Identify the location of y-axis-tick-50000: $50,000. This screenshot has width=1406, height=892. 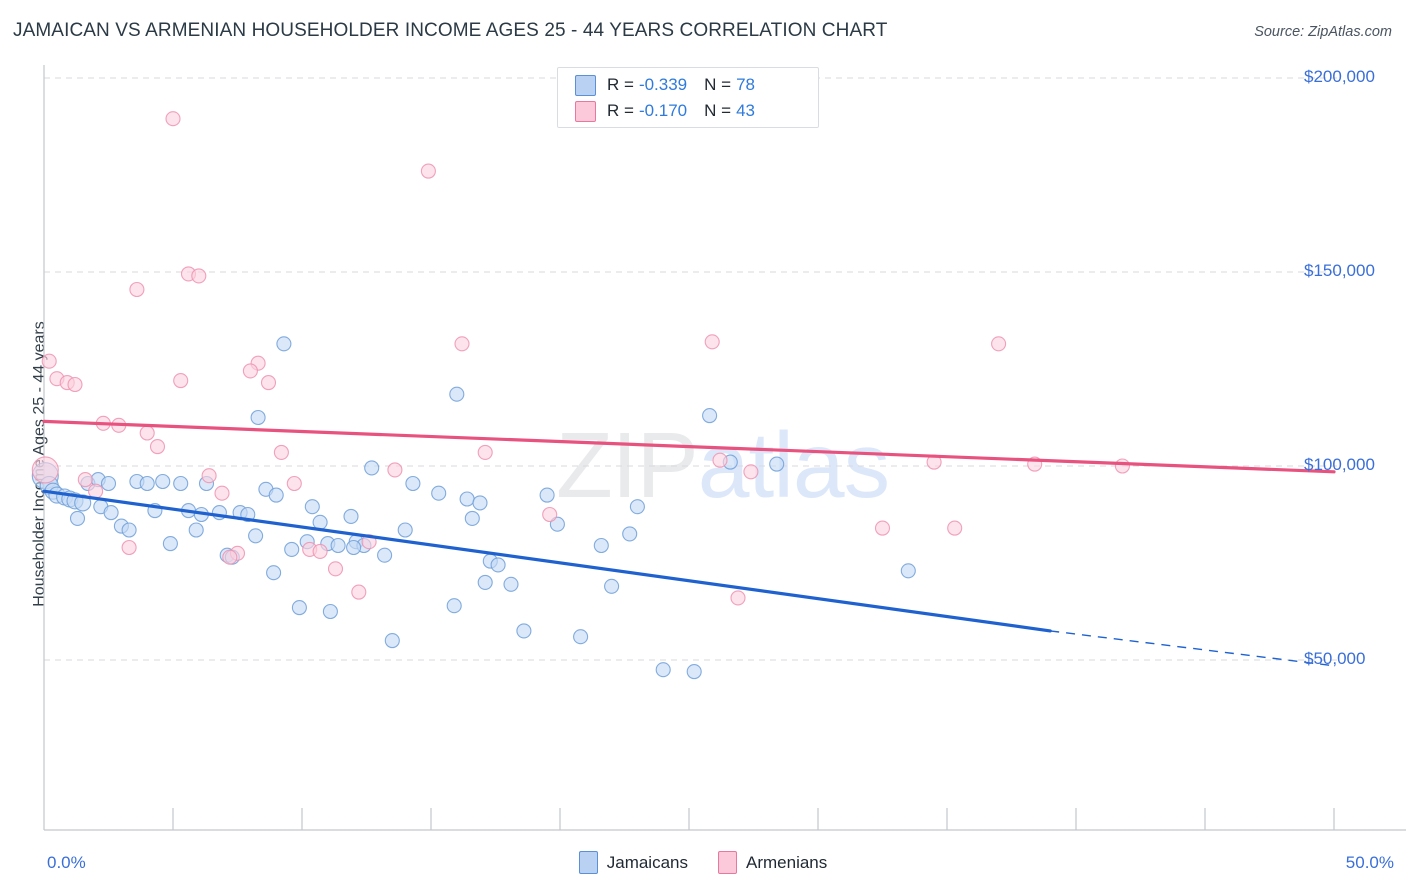
(1335, 658).